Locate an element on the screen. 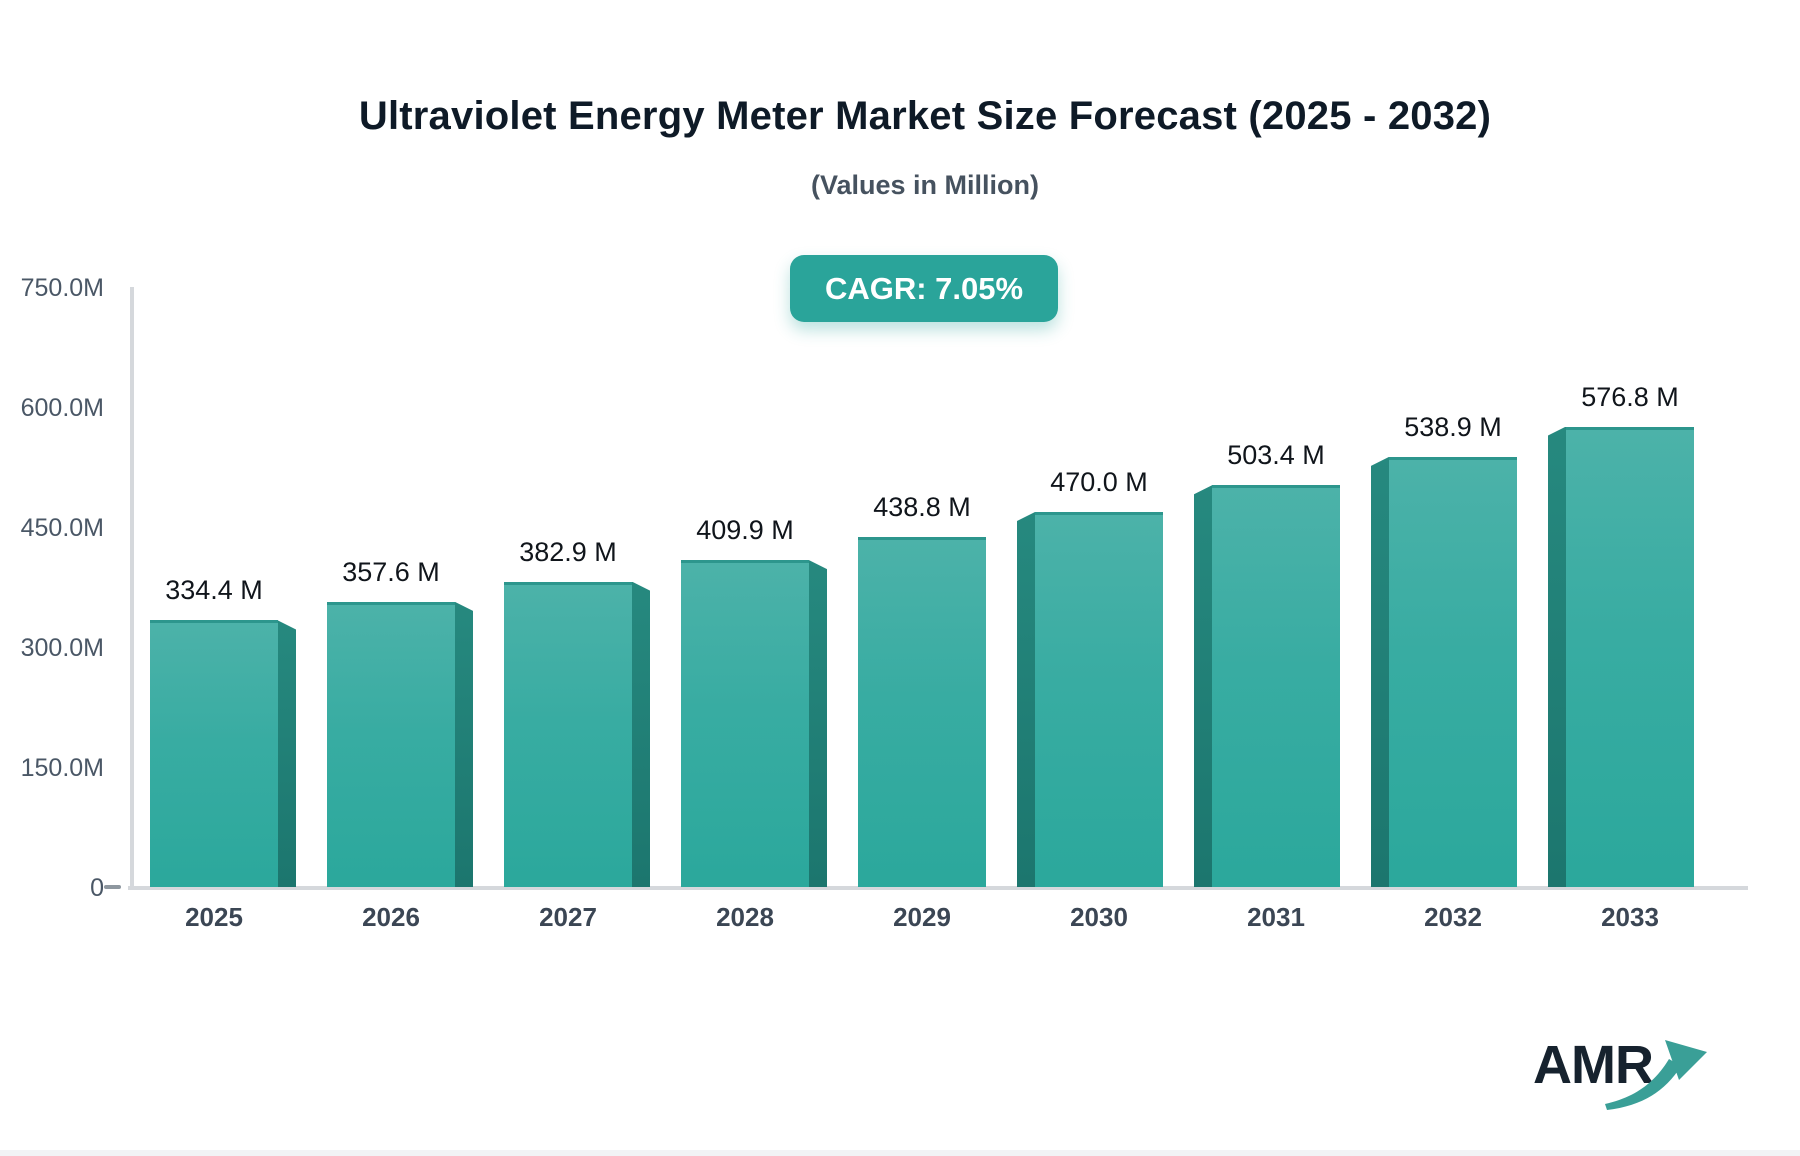  cagr-badge: CAGR: 7.05% is located at coordinates (924, 288).